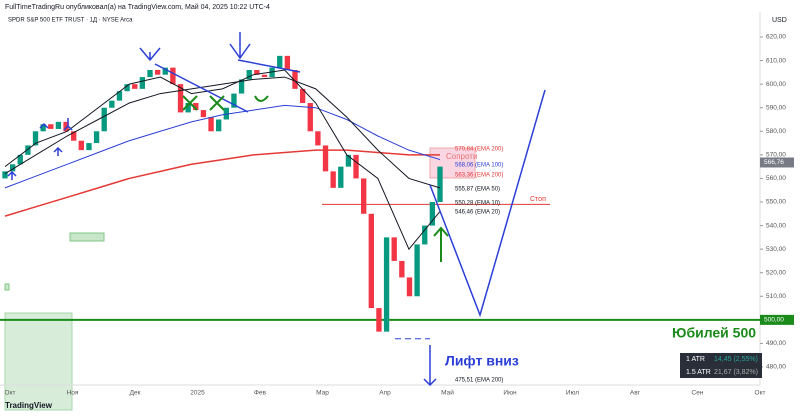  Describe the element at coordinates (479, 166) in the screenshot. I see `ema-label: 568,06 (EMA 100)` at that location.